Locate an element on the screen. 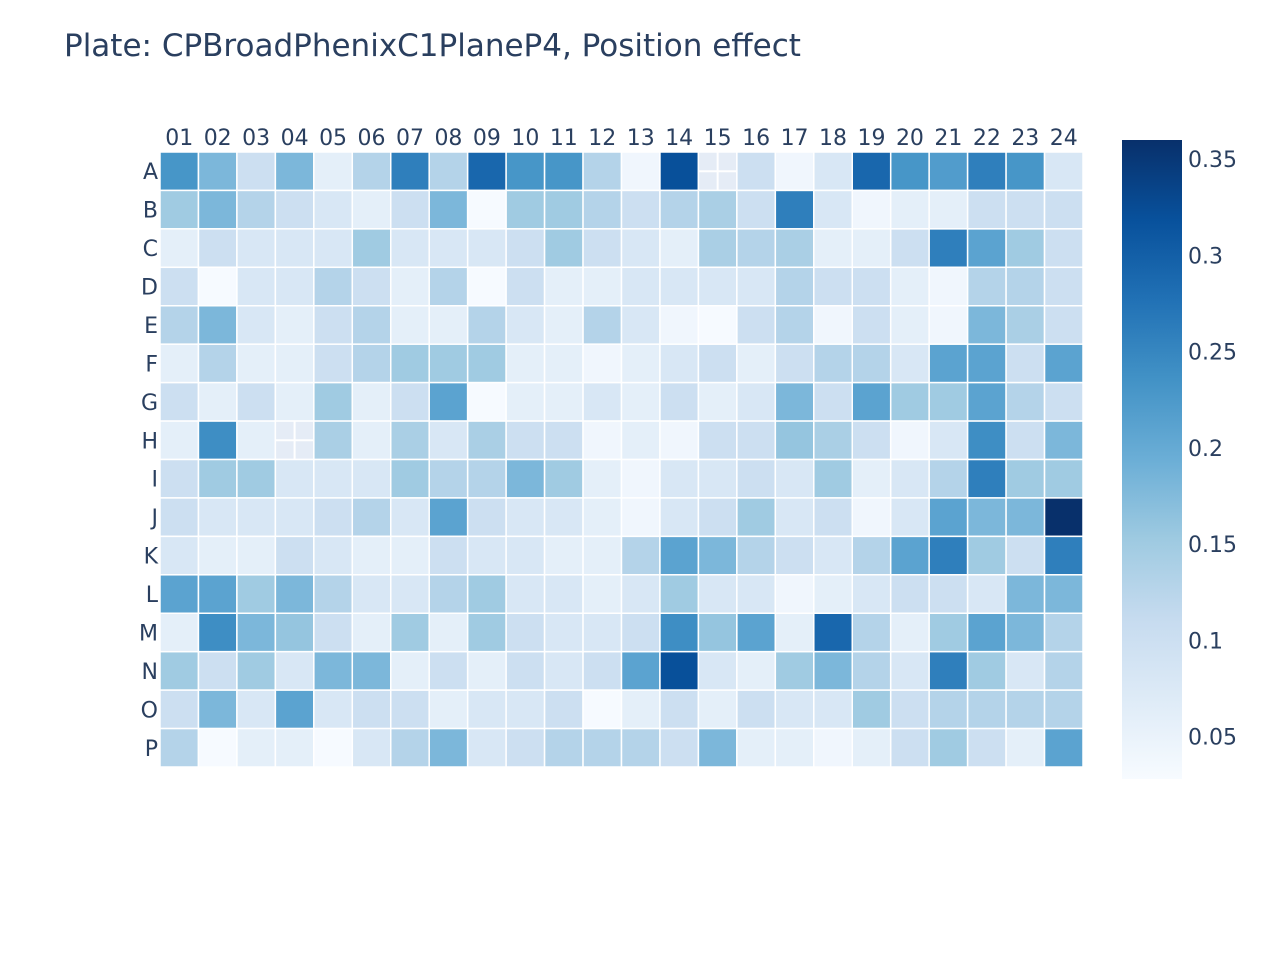 The width and height of the screenshot is (1280, 960). colorbar-tick-label: 0.25 is located at coordinates (1212, 353).